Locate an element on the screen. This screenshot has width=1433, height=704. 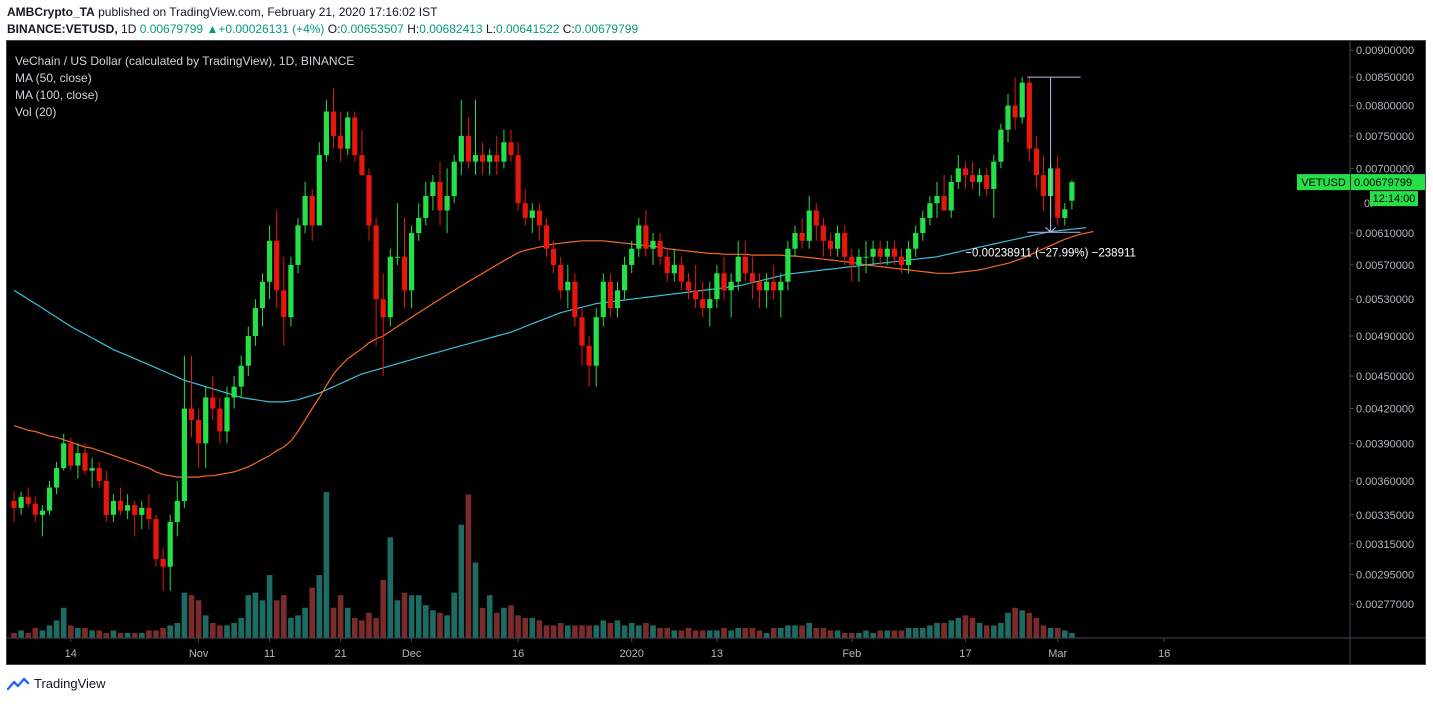
legend-ma100: MA (100, close) is located at coordinates (57, 95).